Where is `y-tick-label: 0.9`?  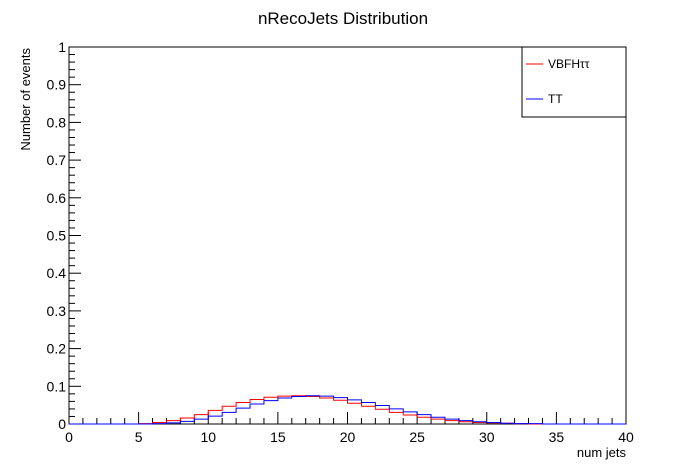
y-tick-label: 0.9 is located at coordinates (57, 85).